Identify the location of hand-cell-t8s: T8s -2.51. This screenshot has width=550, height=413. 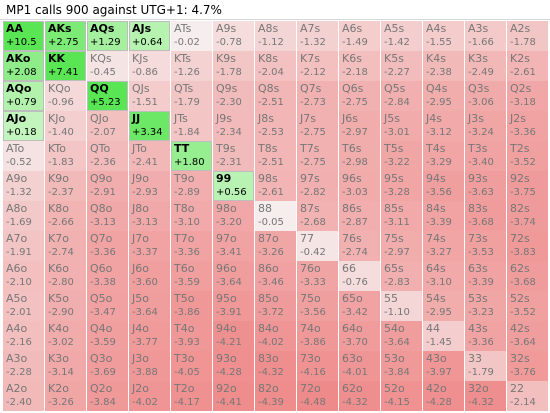
(275, 156).